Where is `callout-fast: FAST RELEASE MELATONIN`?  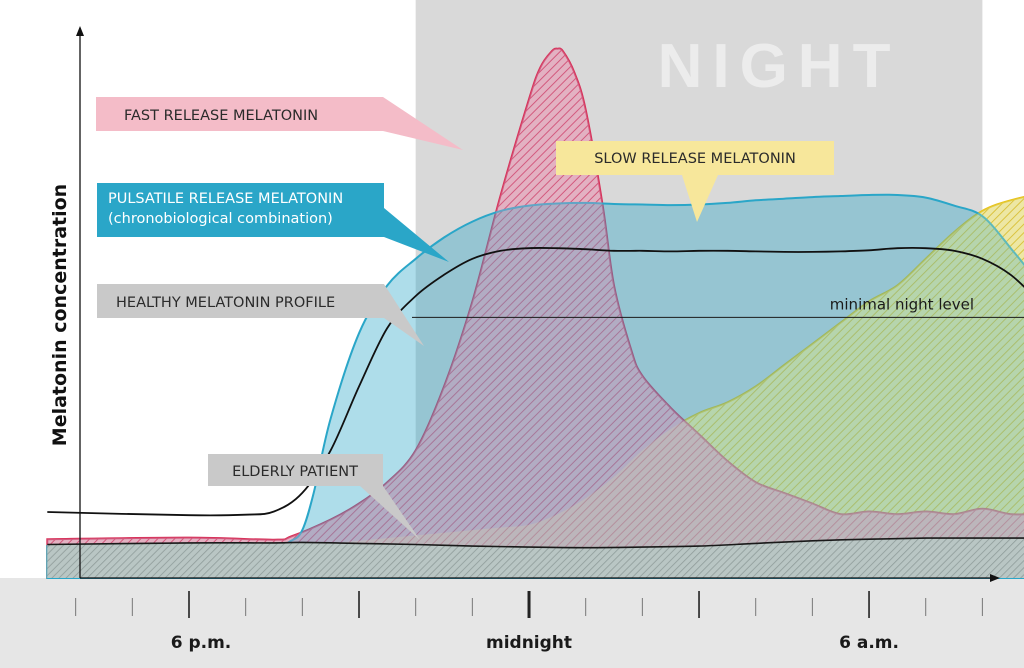 callout-fast: FAST RELEASE MELATONIN is located at coordinates (279, 123).